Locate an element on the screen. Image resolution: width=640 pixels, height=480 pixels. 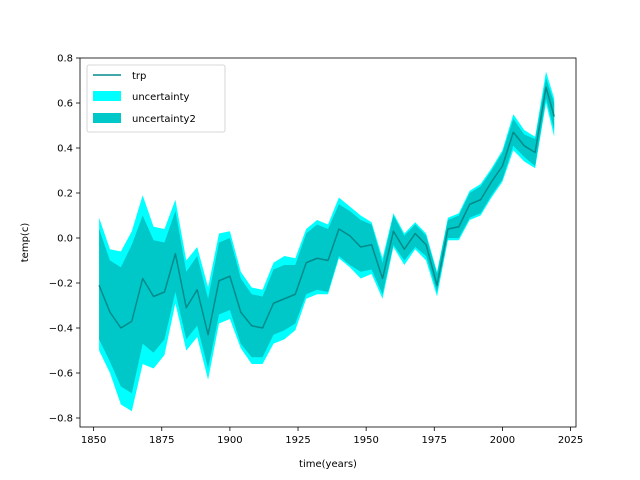
legend: trp uncertainty uncertainty2 is located at coordinates (156, 98).